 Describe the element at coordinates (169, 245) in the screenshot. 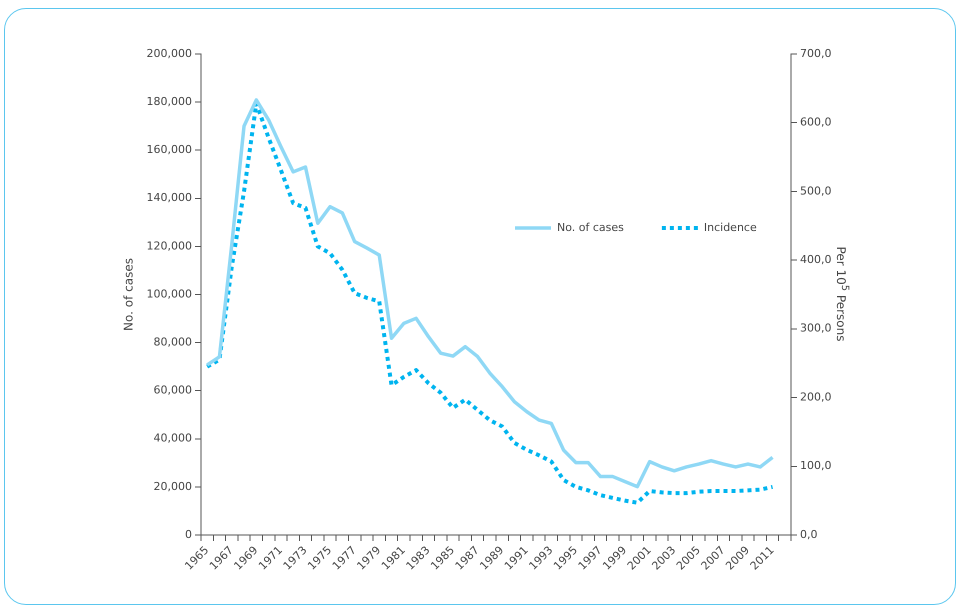

I see `y-tick-label: 120,000` at that location.